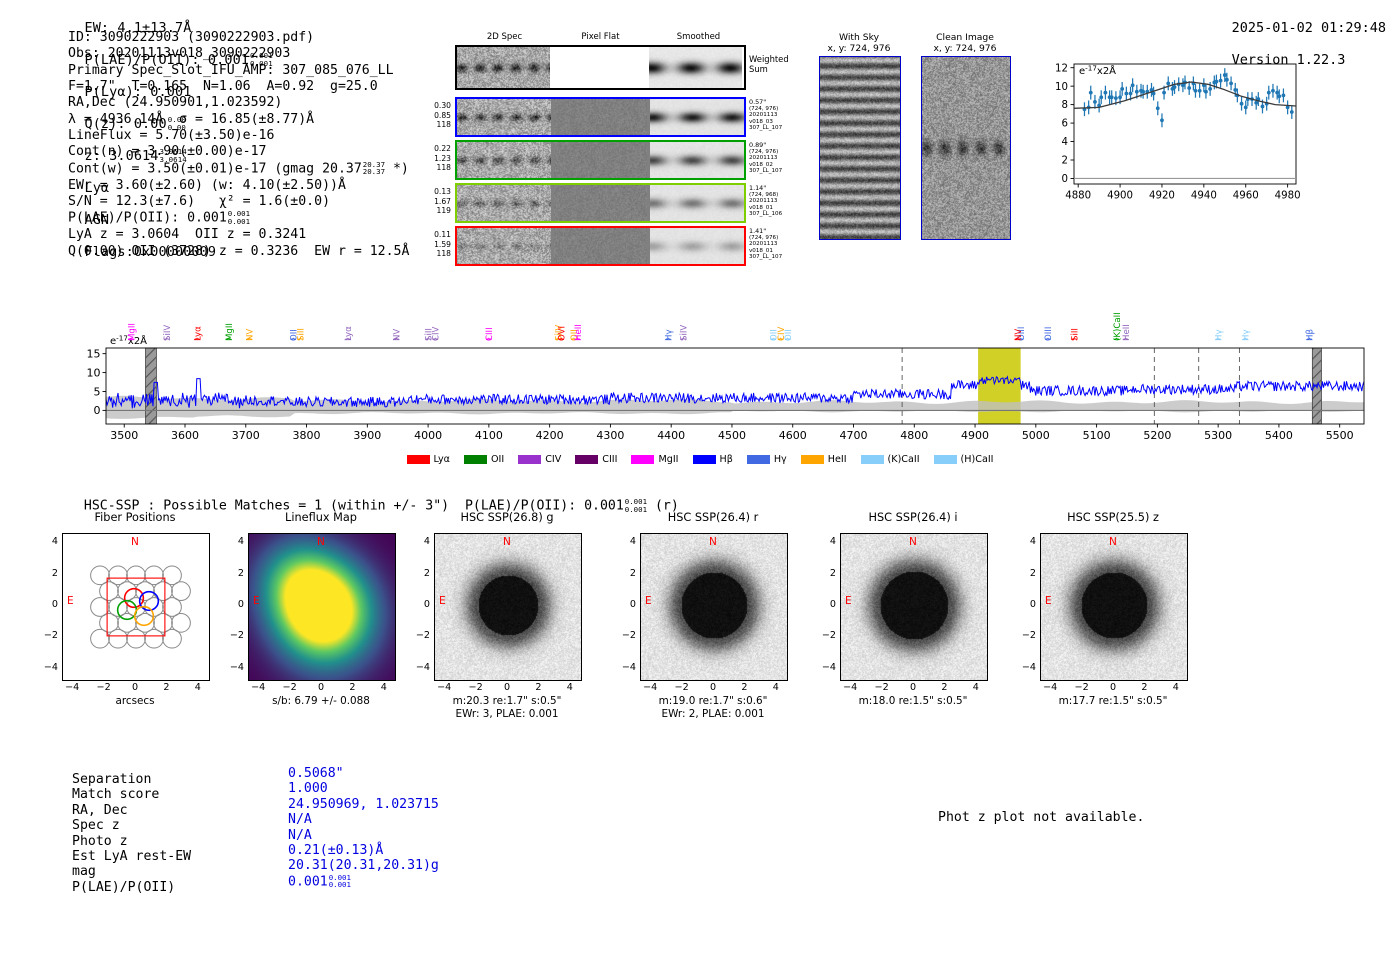 This screenshot has height=953, width=1400. I want to click on svg-text: 3600, so click(185, 435).